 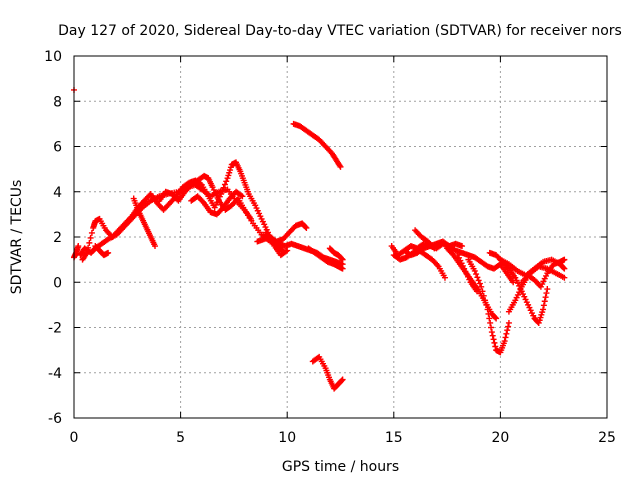 I want to click on series-tr13, so click(x=325, y=258).